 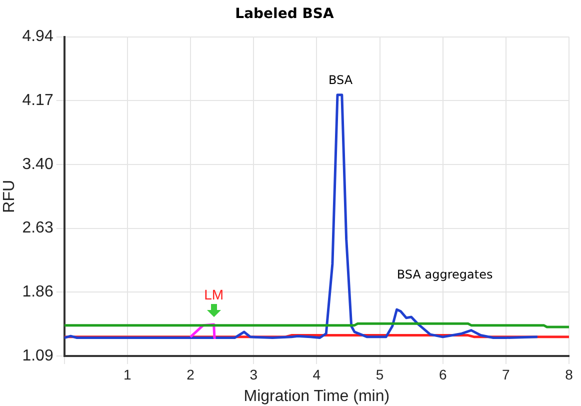 What do you see at coordinates (444, 275) in the screenshot?
I see `annotation: BSA aggregates` at bounding box center [444, 275].